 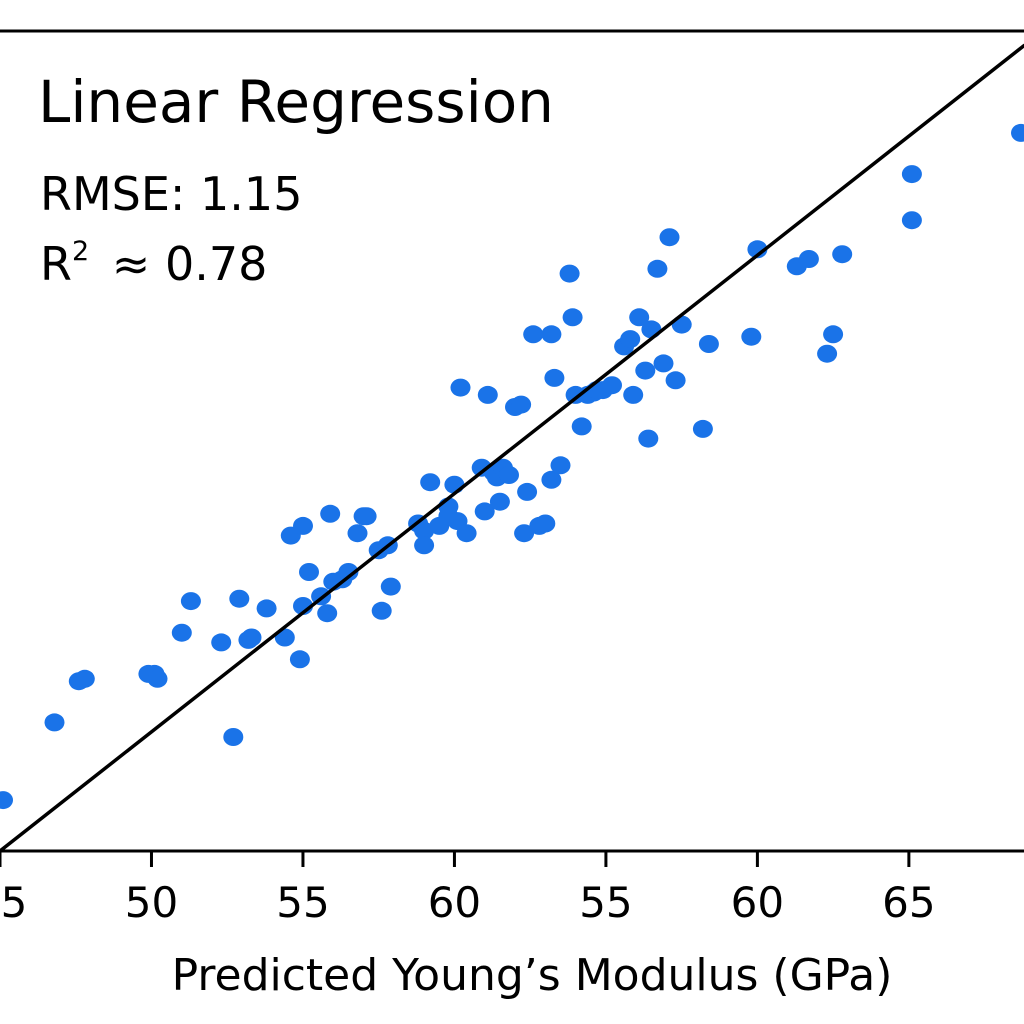 I want to click on r2-value: ≈ 0.78, so click(x=182, y=264).